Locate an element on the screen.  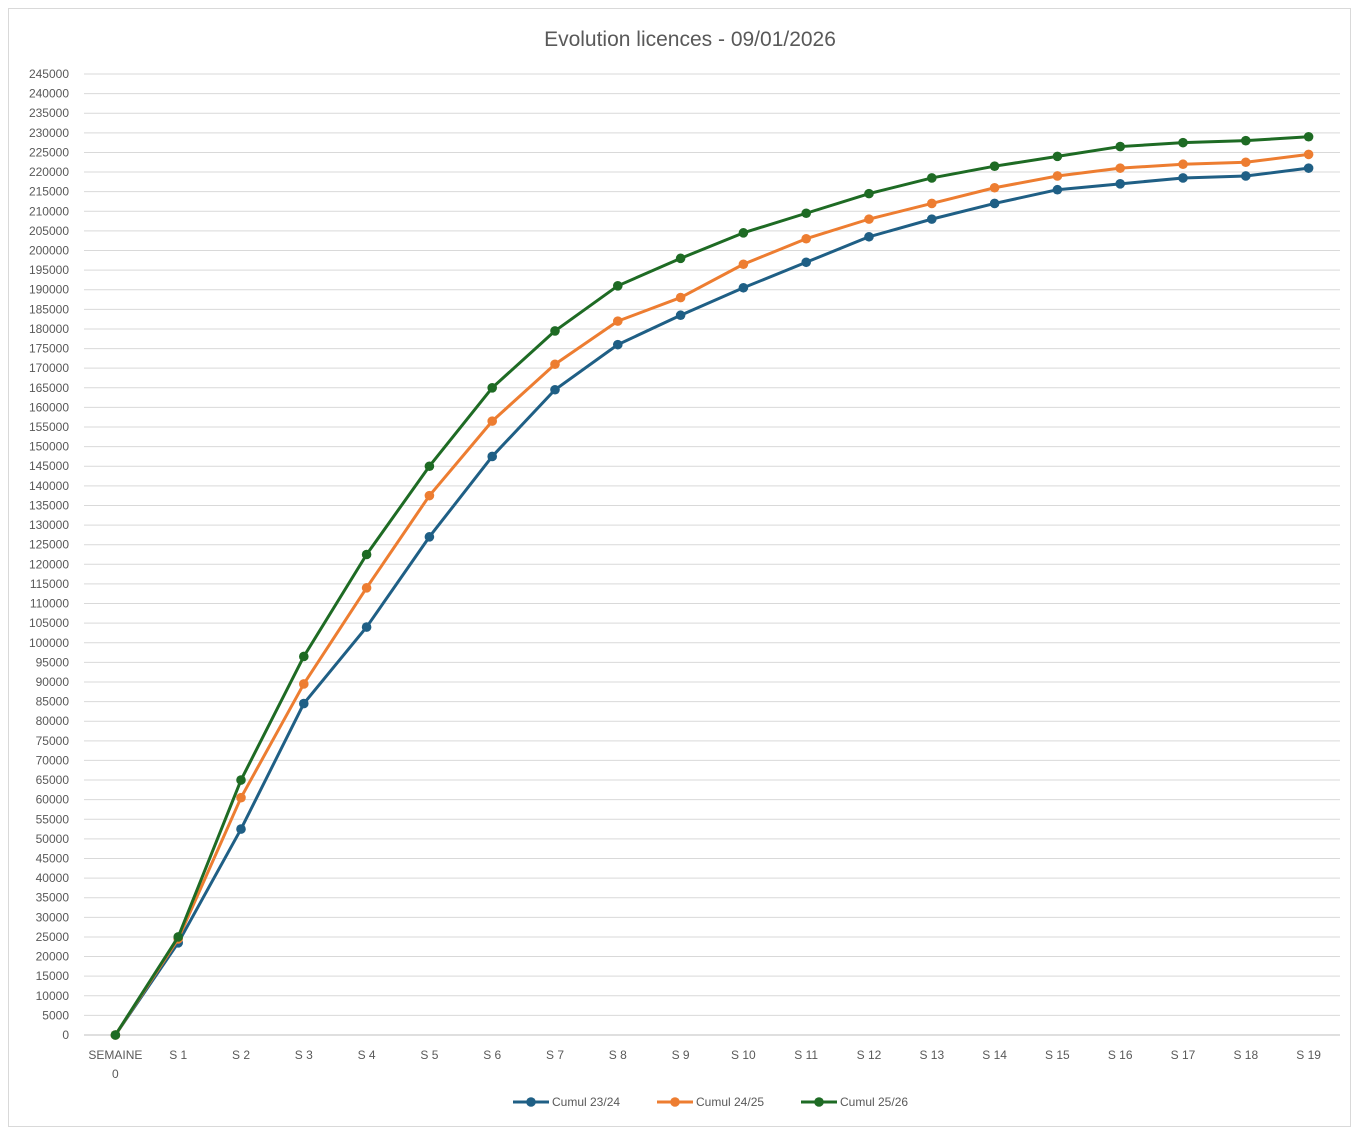
y-tick-label: 130000 is located at coordinates (49, 525).